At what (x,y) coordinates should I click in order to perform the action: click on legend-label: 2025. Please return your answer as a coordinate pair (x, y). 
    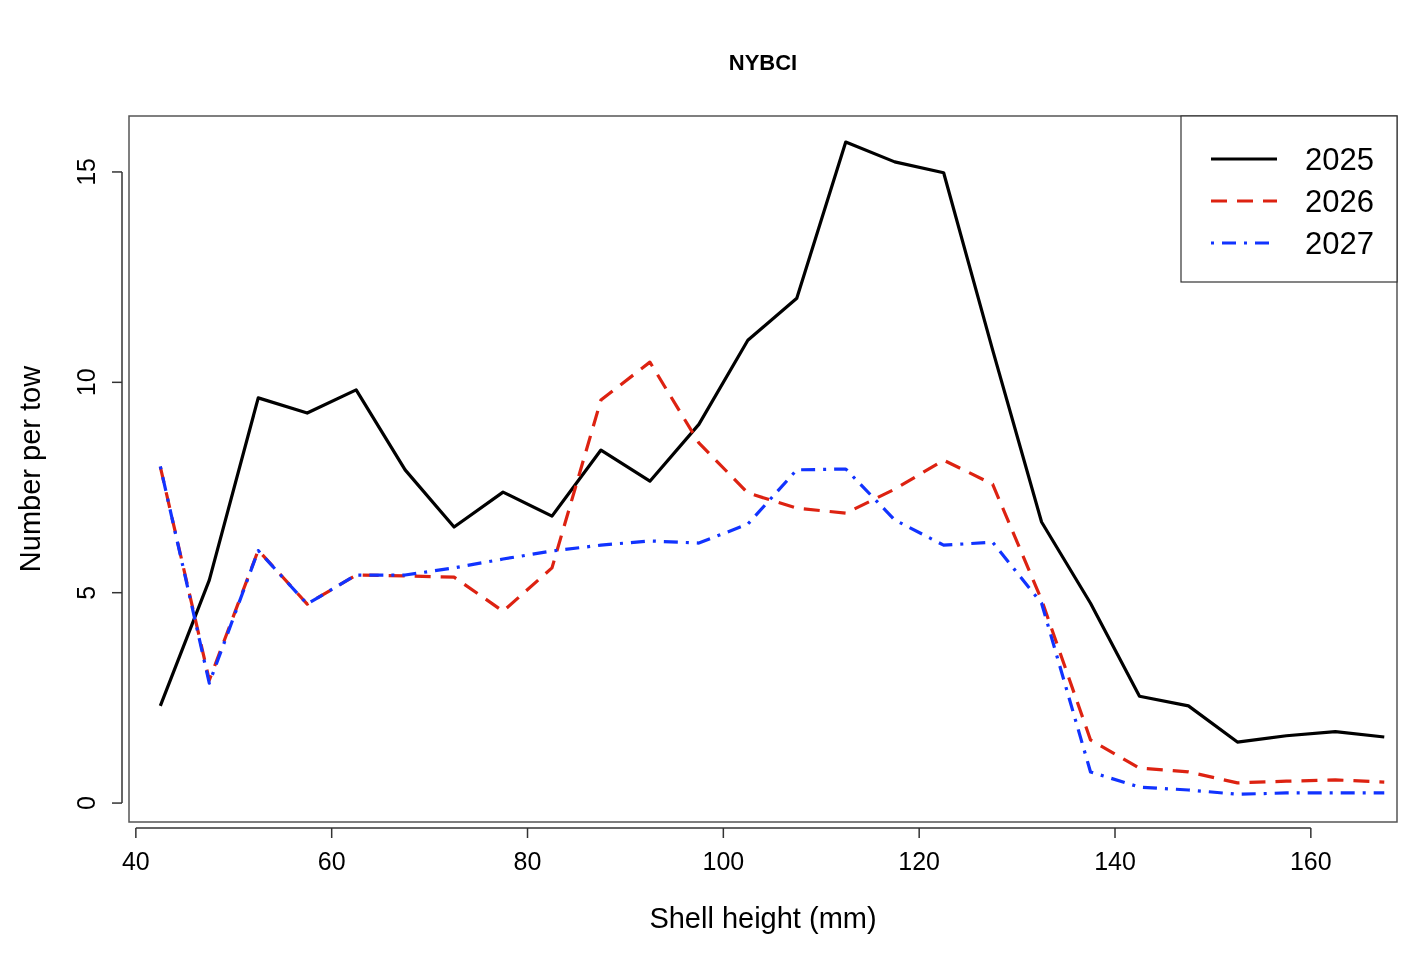
    Looking at the image, I should click on (1339, 159).